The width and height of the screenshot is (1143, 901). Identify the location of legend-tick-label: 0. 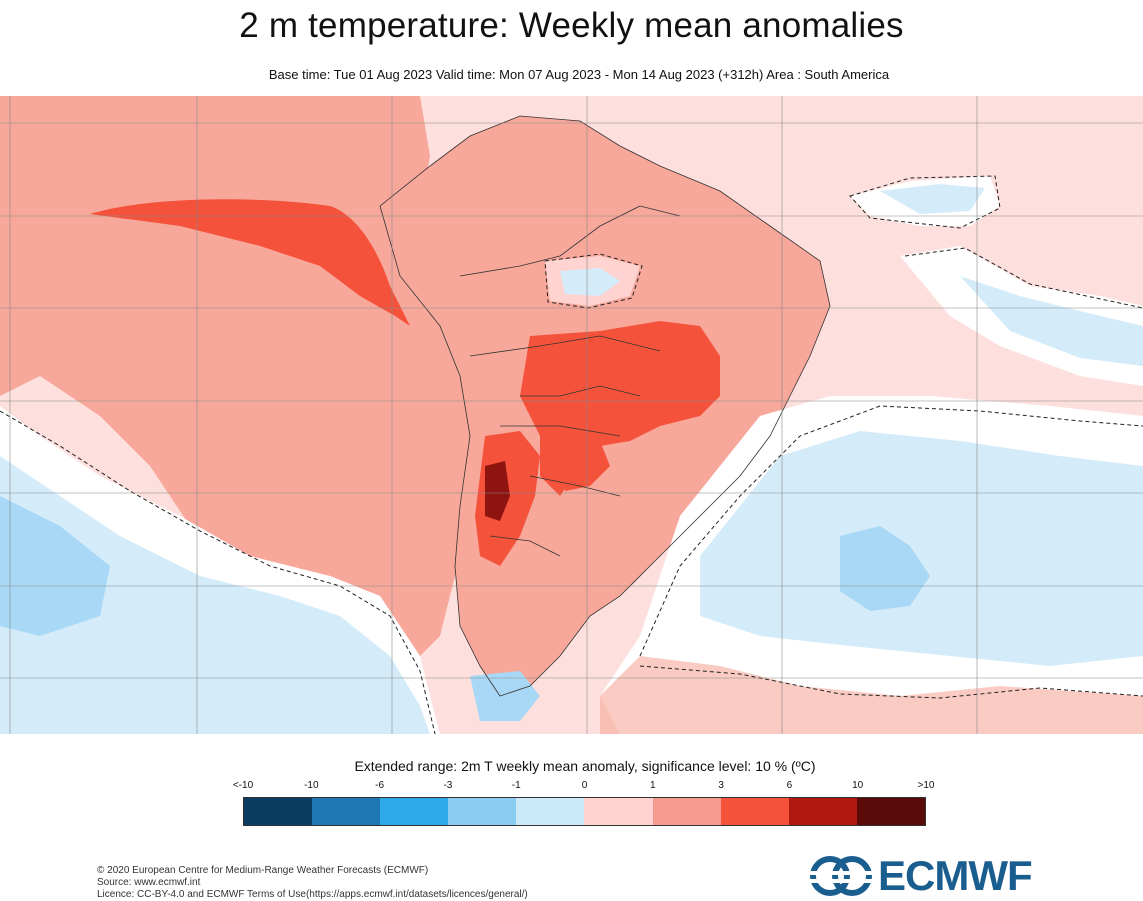
(584, 785).